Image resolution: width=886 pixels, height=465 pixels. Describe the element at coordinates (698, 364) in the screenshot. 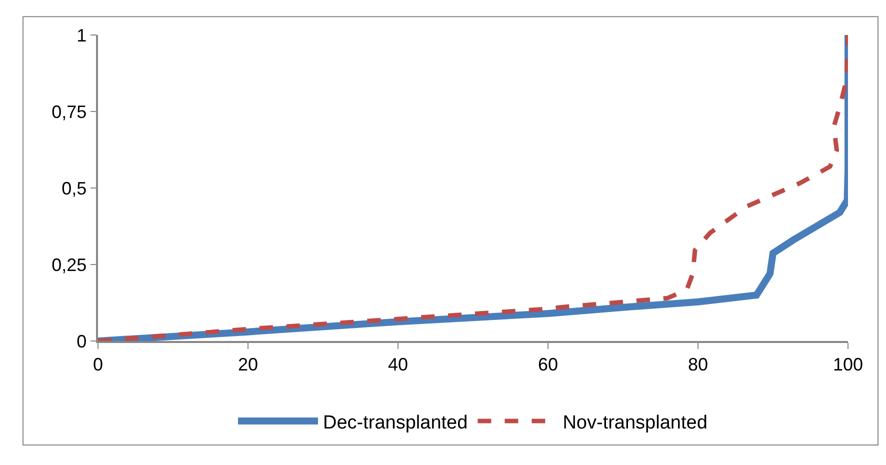

I see `x-tick-label: 80` at that location.